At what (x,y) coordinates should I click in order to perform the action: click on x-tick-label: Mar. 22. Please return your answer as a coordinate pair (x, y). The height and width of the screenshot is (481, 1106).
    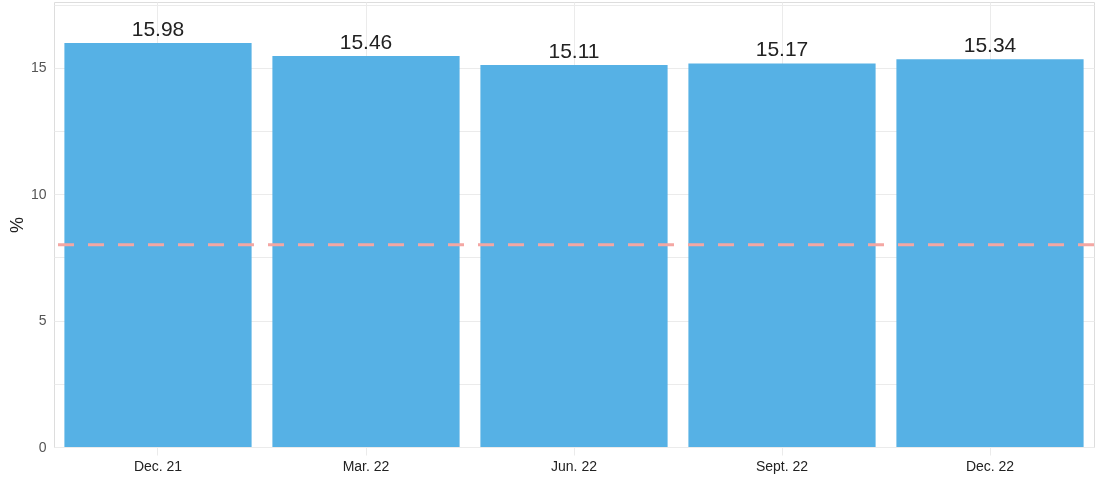
    Looking at the image, I should click on (366, 465).